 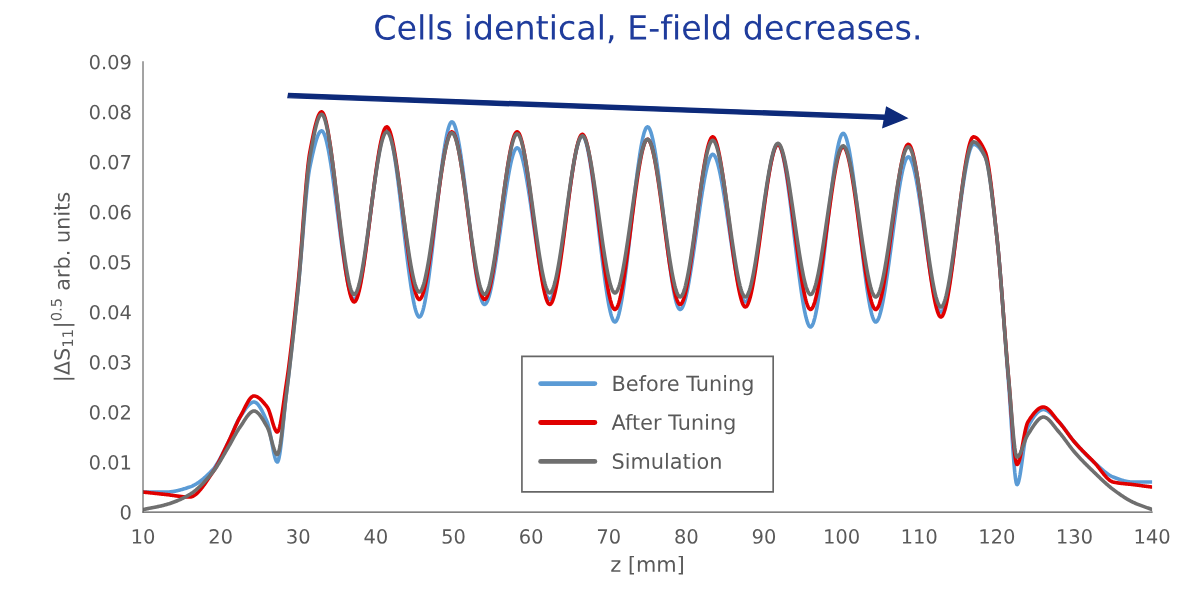 What do you see at coordinates (109, 412) in the screenshot?
I see `y-tick-label: 0.02` at bounding box center [109, 412].